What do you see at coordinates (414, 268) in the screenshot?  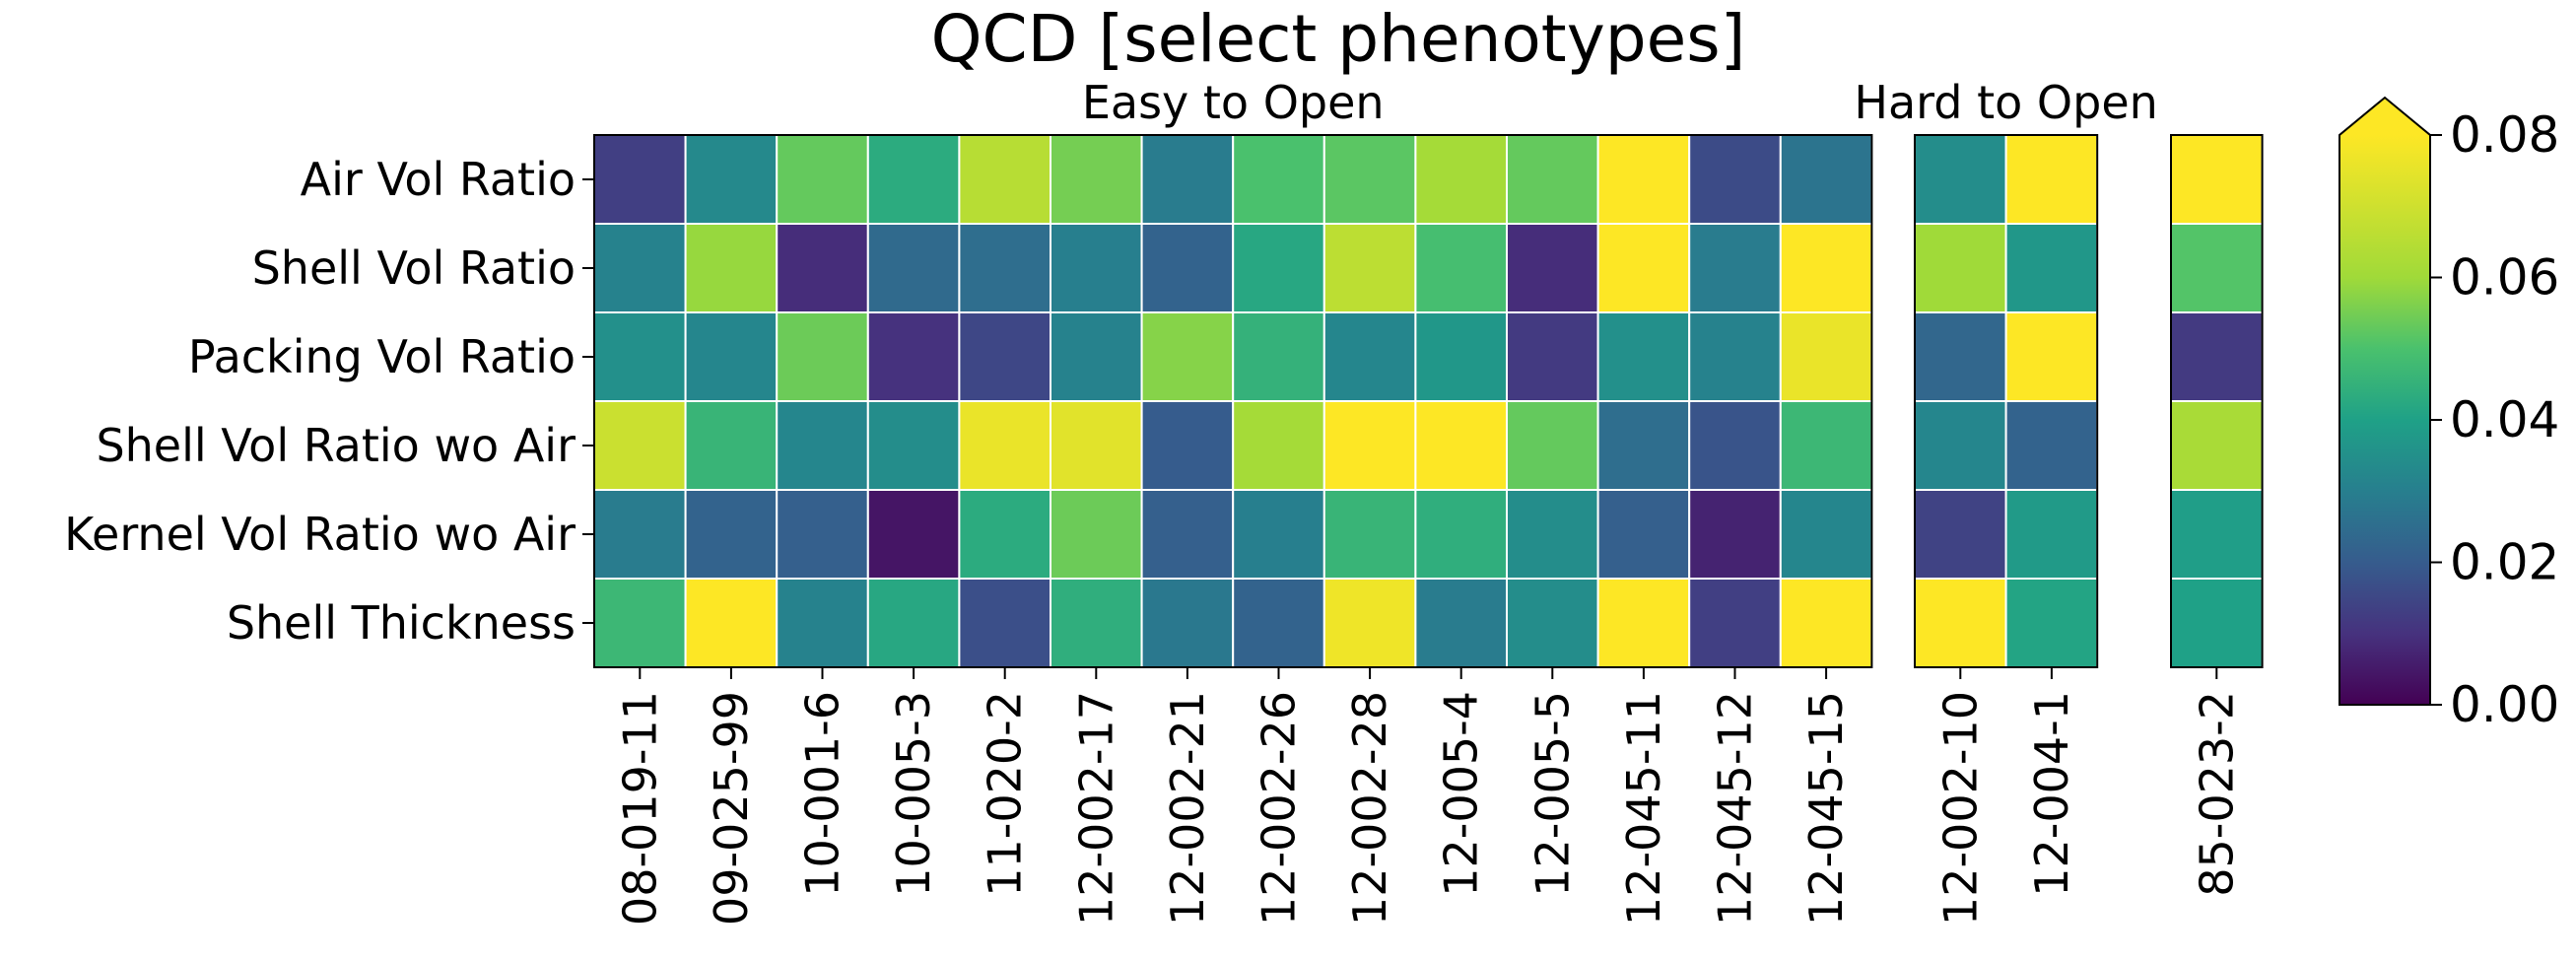 I see `row-label: Shell Vol Ratio` at bounding box center [414, 268].